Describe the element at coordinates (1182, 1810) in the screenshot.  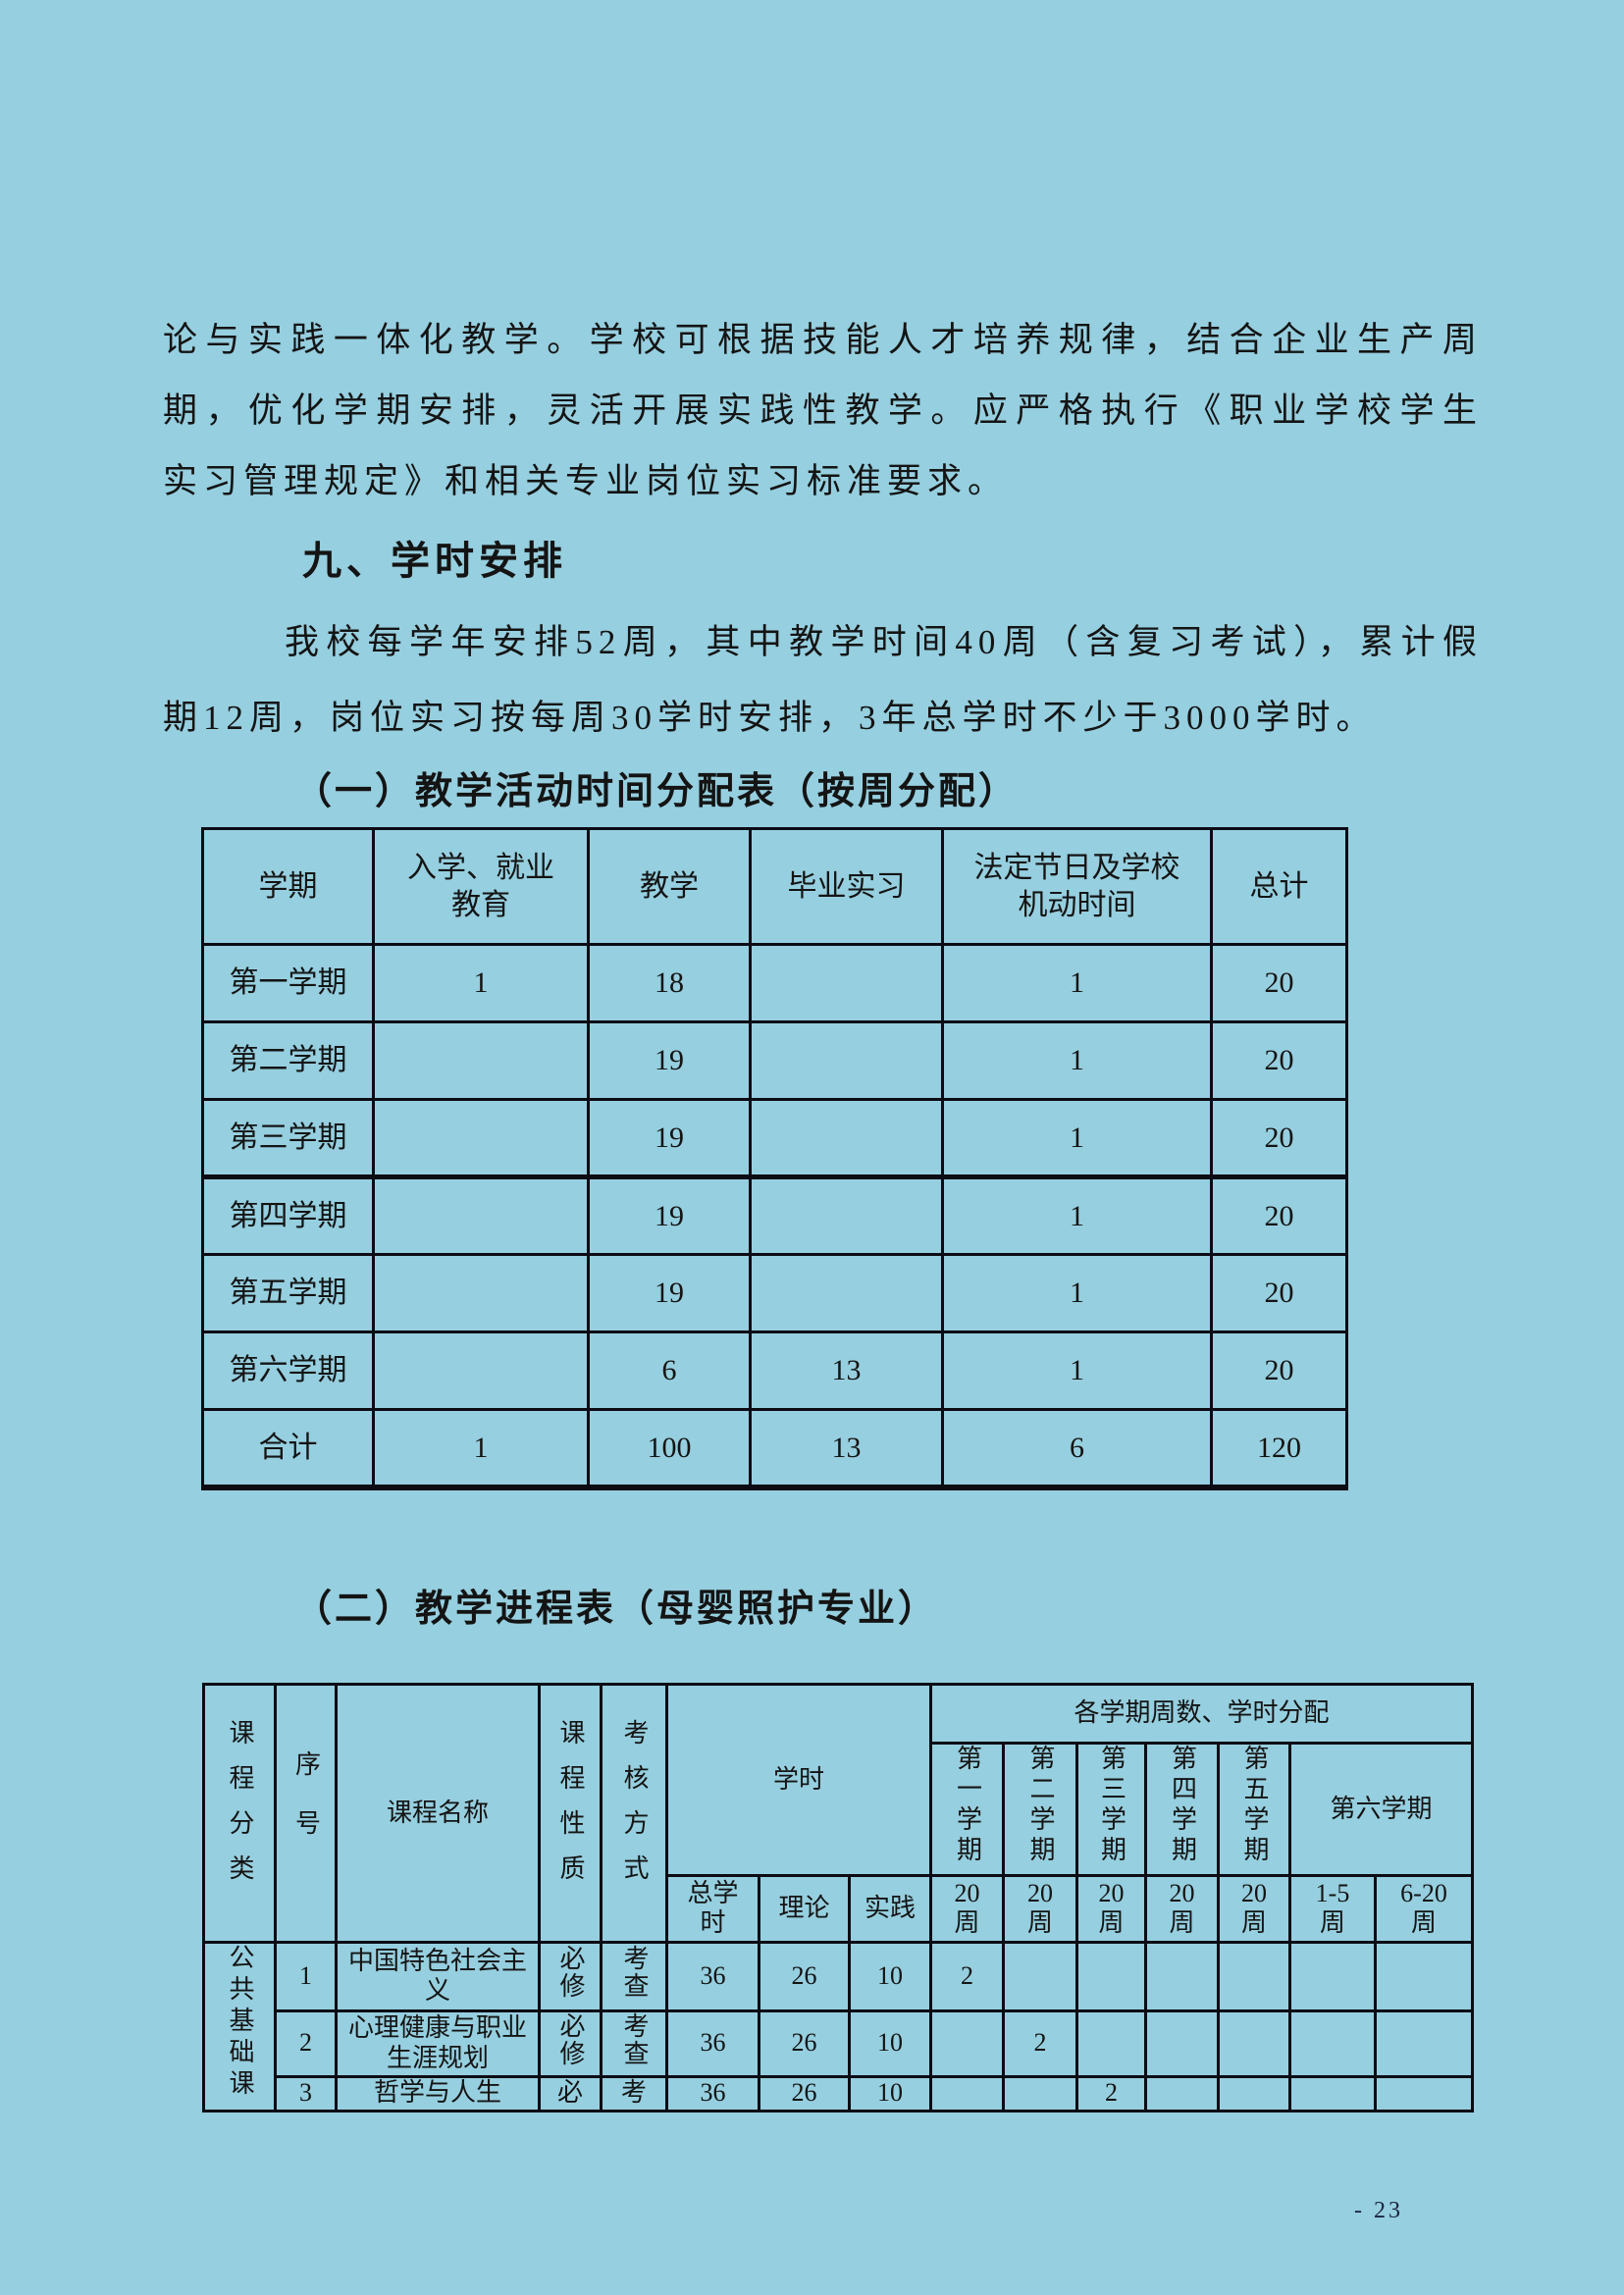
I see `header-semester-4: 第四学期` at that location.